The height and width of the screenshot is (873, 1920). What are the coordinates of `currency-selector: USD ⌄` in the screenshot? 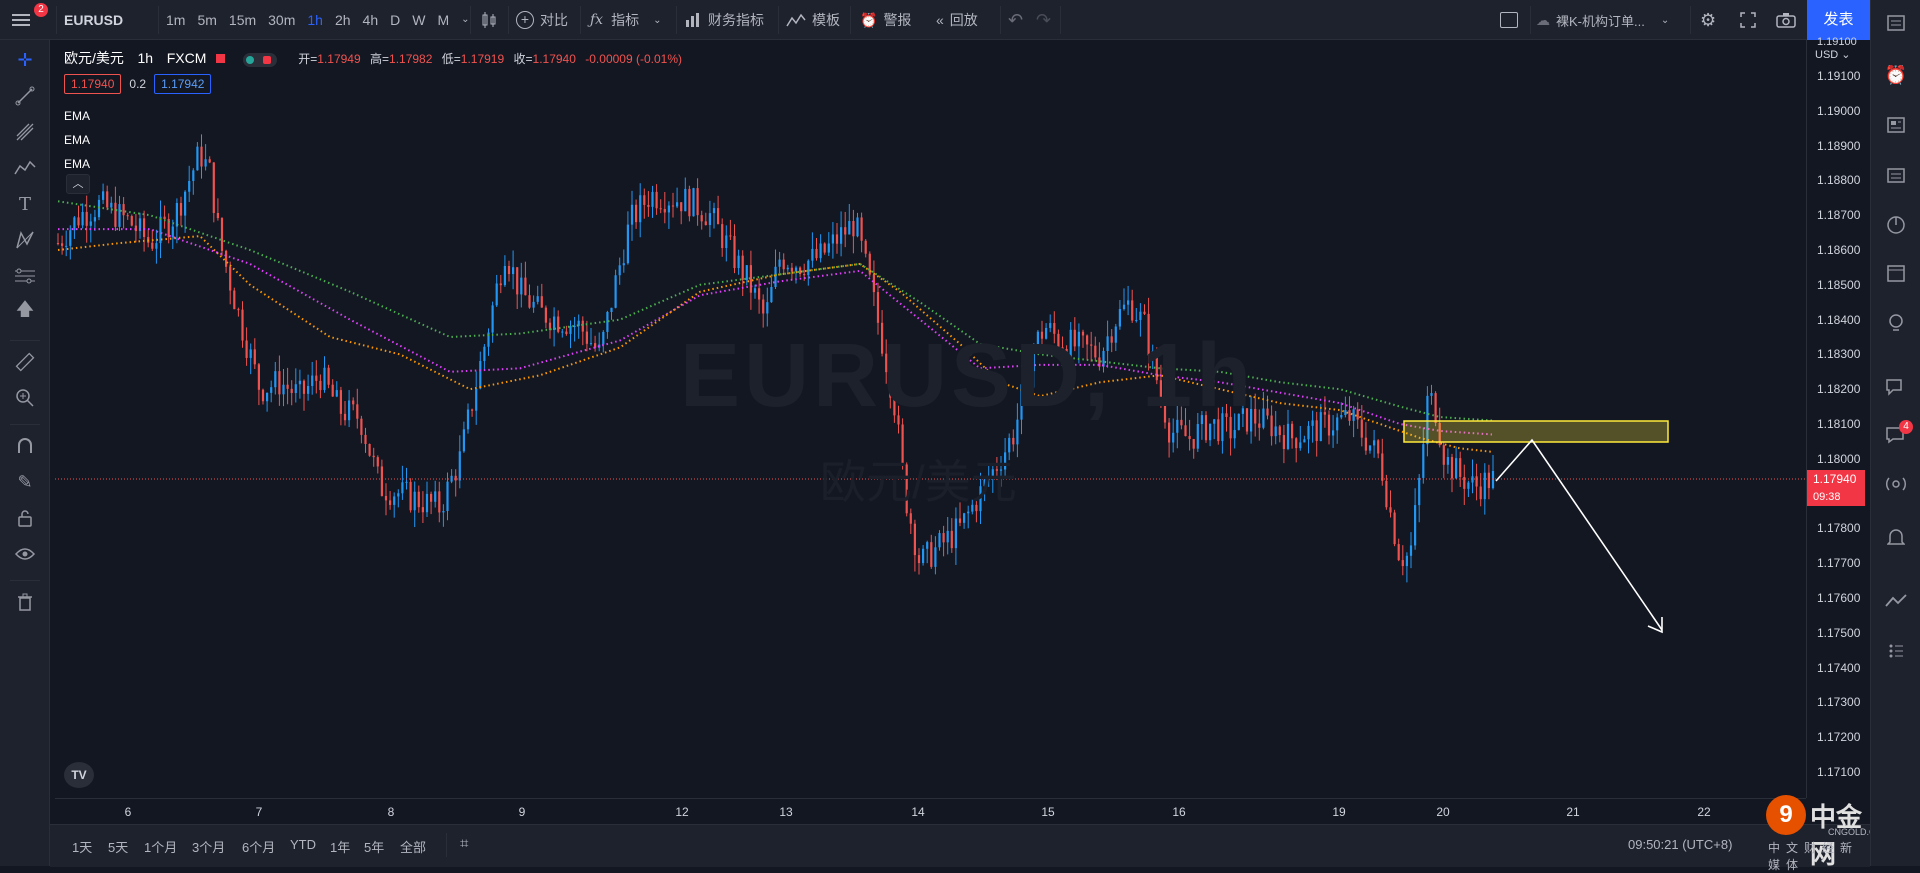 It's located at (1833, 54).